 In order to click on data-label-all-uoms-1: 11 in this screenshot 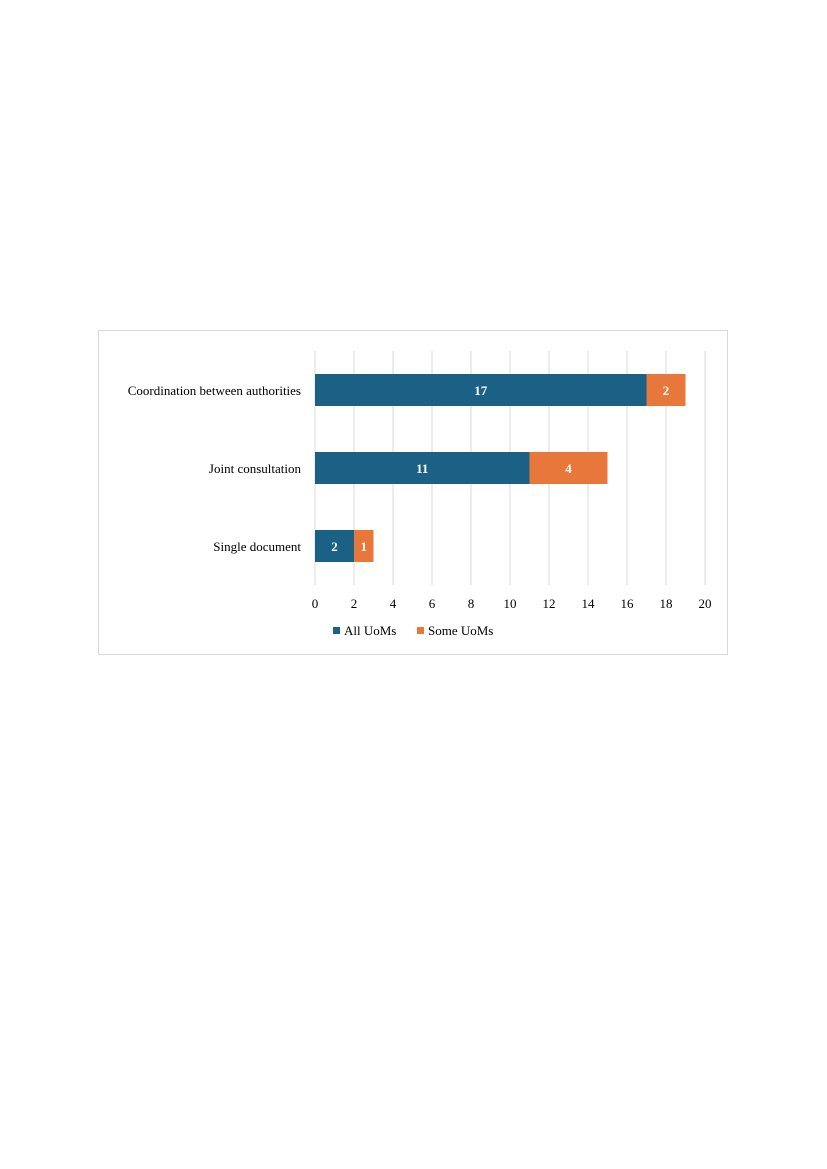, I will do `click(422, 468)`.